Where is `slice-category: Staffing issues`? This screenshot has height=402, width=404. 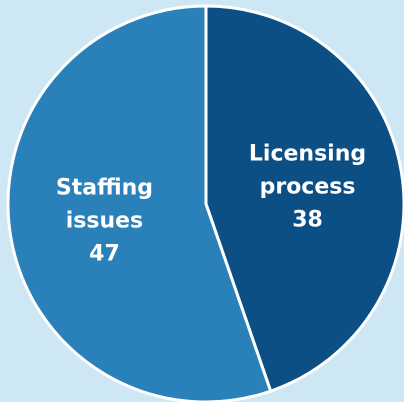
slice-category: Staffing issues is located at coordinates (104, 204).